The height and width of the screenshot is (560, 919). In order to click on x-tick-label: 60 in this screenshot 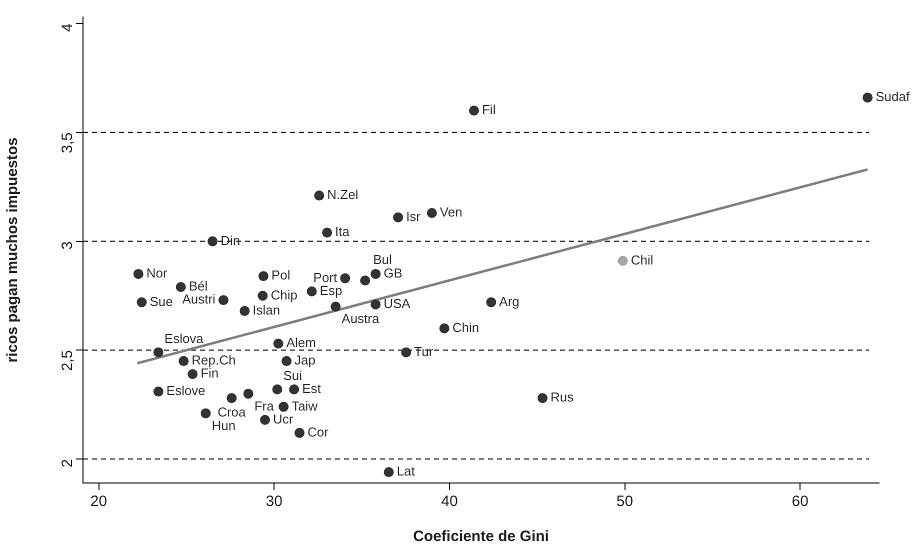, I will do `click(800, 501)`.